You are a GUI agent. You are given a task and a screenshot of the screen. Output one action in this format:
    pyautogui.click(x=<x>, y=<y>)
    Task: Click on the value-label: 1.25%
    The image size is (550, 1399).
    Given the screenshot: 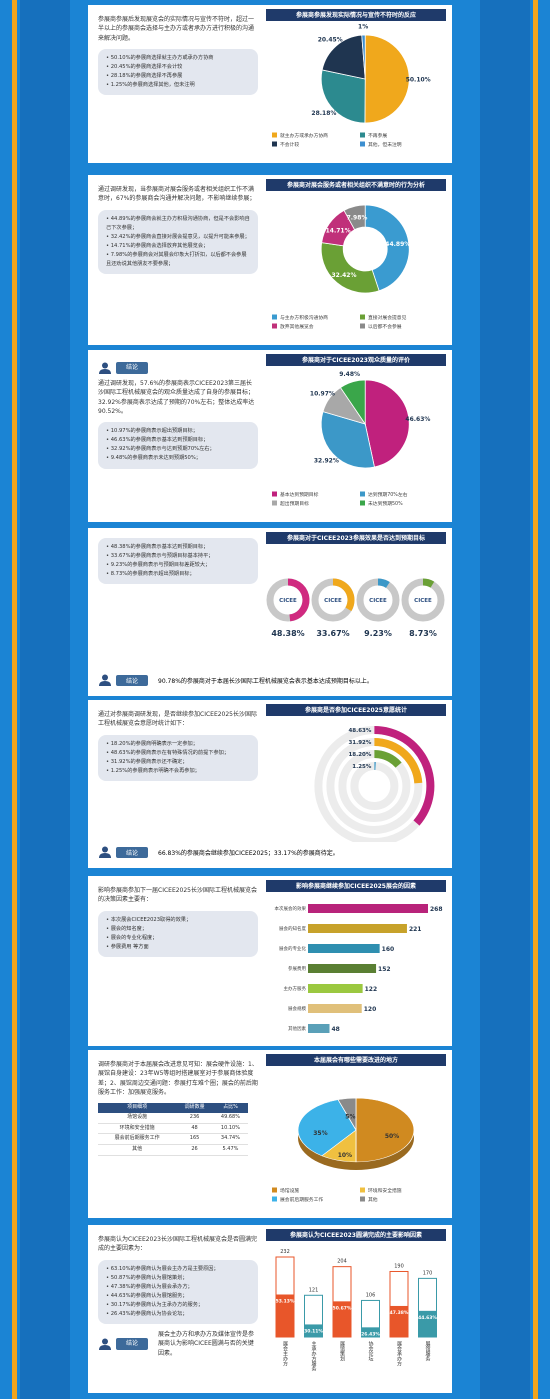 What is the action you would take?
    pyautogui.click(x=362, y=767)
    